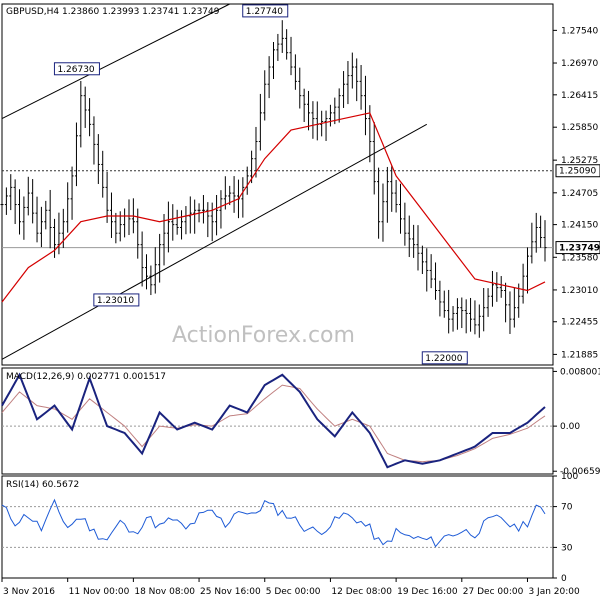 This screenshot has height=600, width=600. Describe the element at coordinates (579, 323) in the screenshot. I see `price-tick-label: 1.22455` at that location.